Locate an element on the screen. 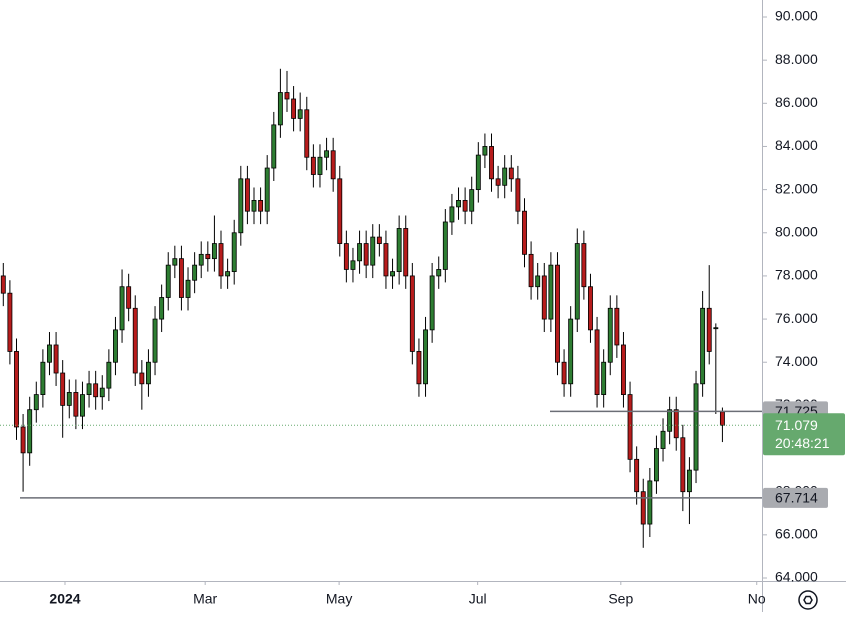  y-tick-label: 90.000 is located at coordinates (796, 16).